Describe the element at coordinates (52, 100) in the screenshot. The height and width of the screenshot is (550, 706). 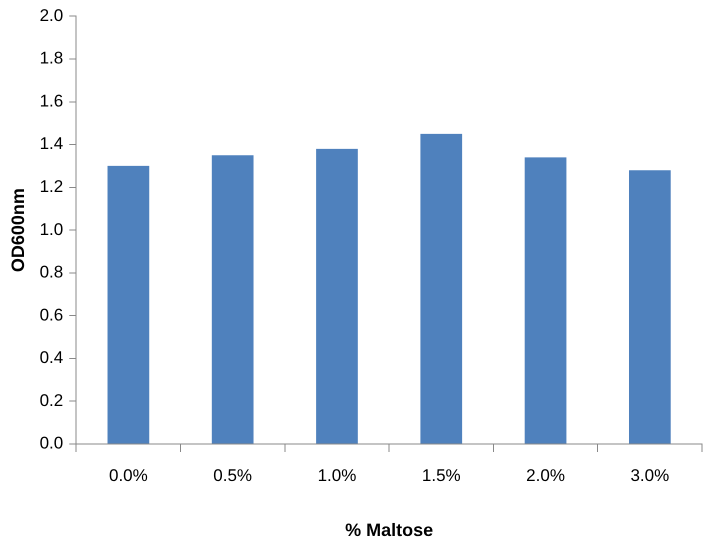
I see `y-tick-label: 1.6` at that location.